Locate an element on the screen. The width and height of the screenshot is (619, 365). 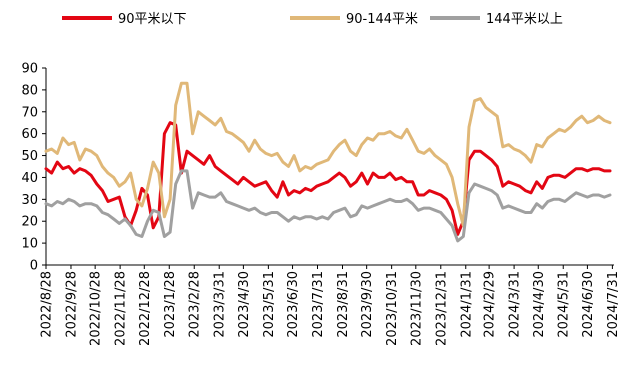
x-tick-label: 2024/4/30 is located at coordinates (539, 304).